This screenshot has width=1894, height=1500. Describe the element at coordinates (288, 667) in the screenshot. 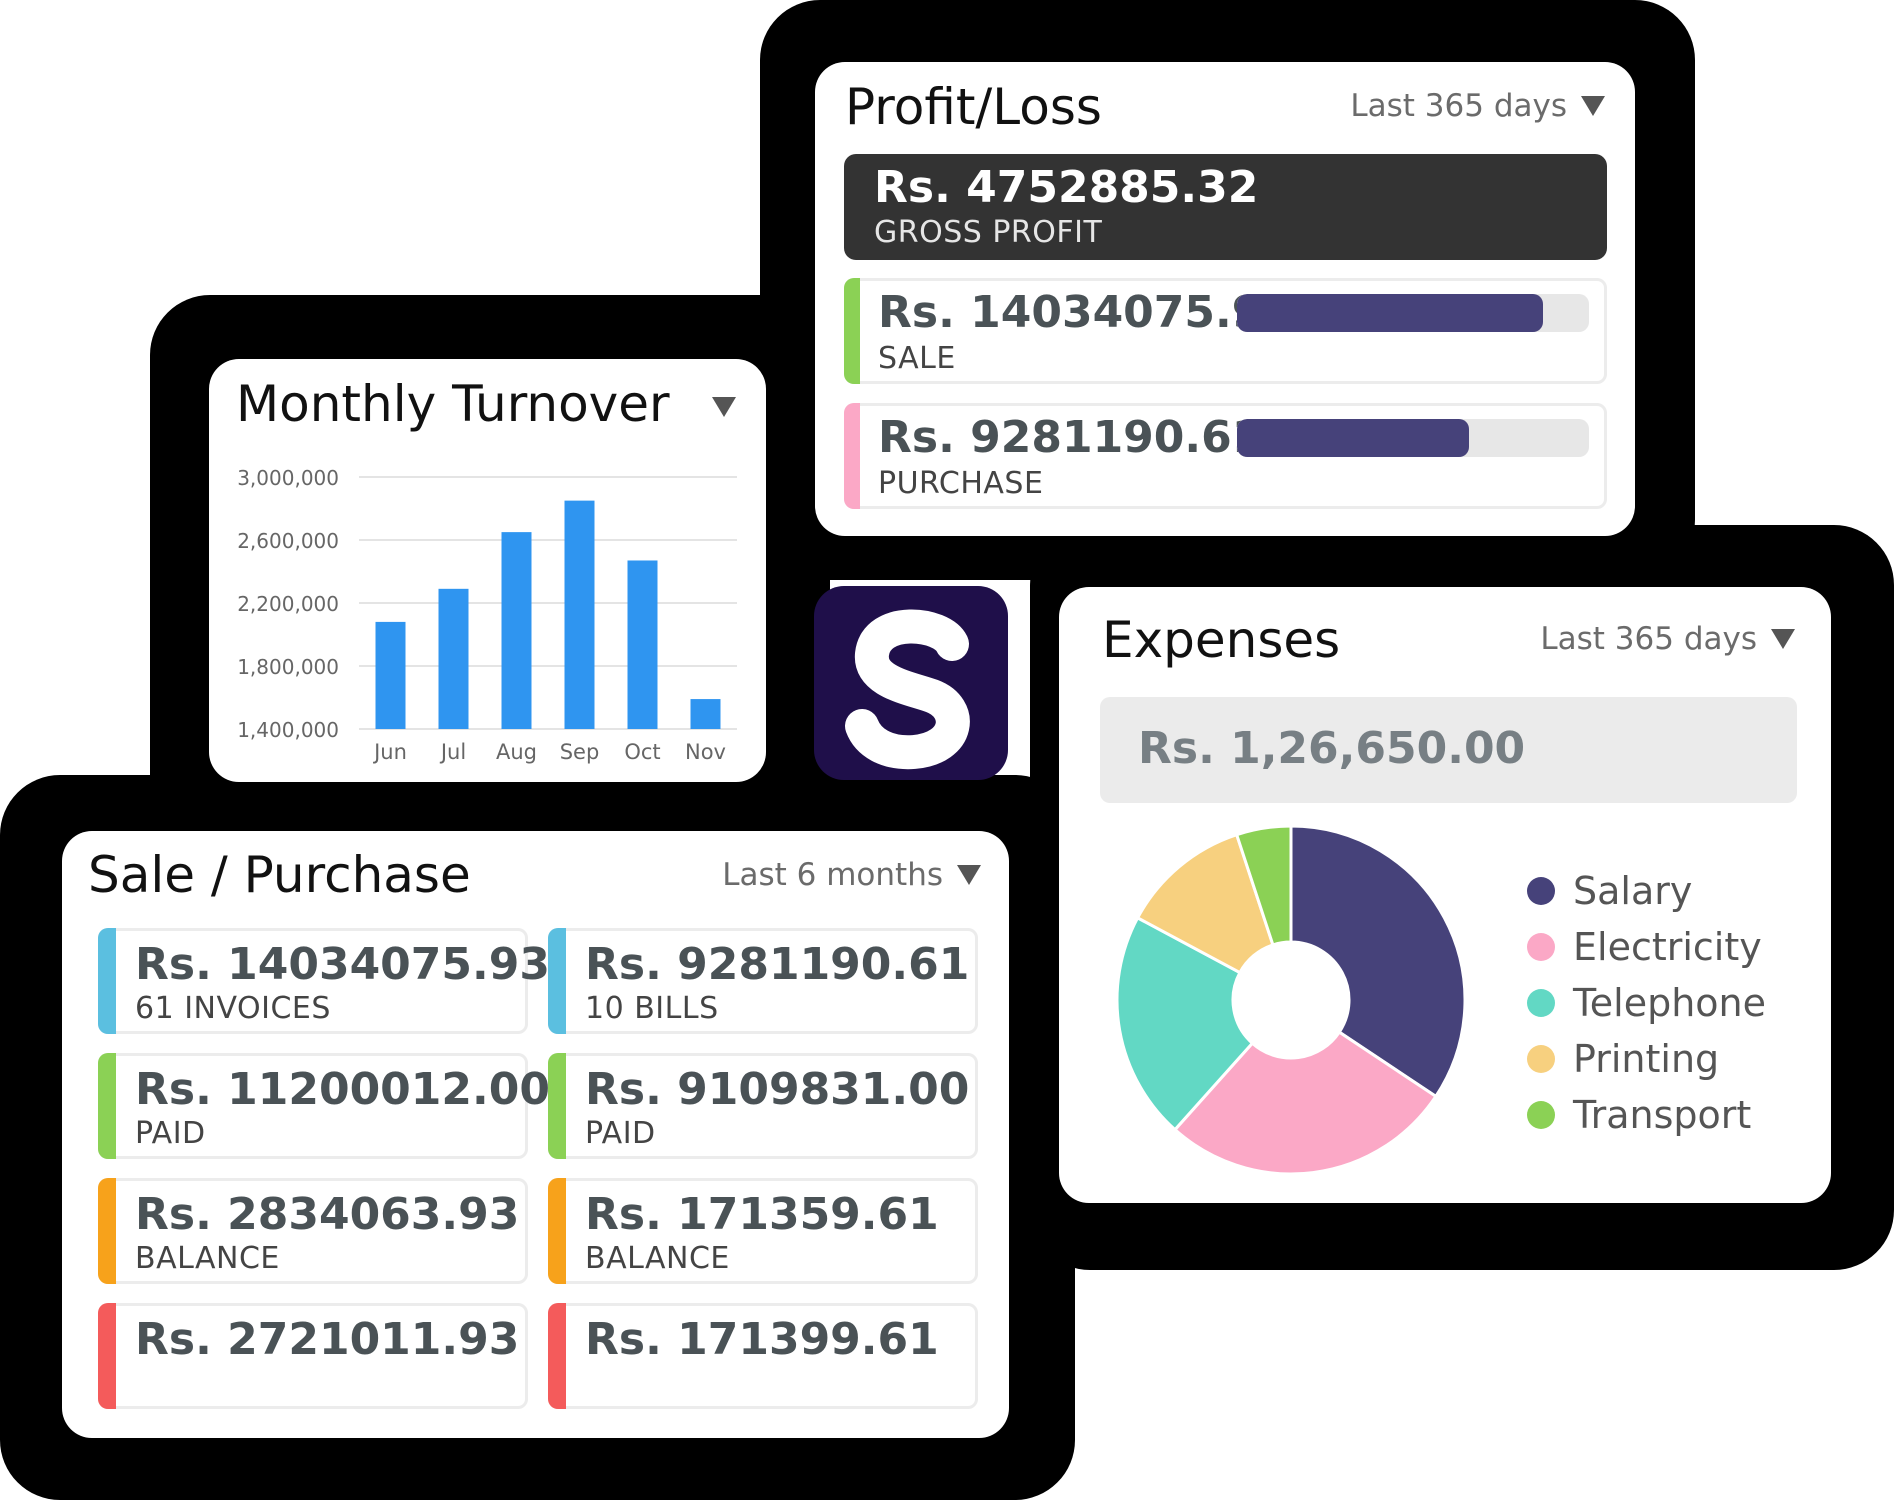

I see `y-tick-label: 1,800,000` at that location.